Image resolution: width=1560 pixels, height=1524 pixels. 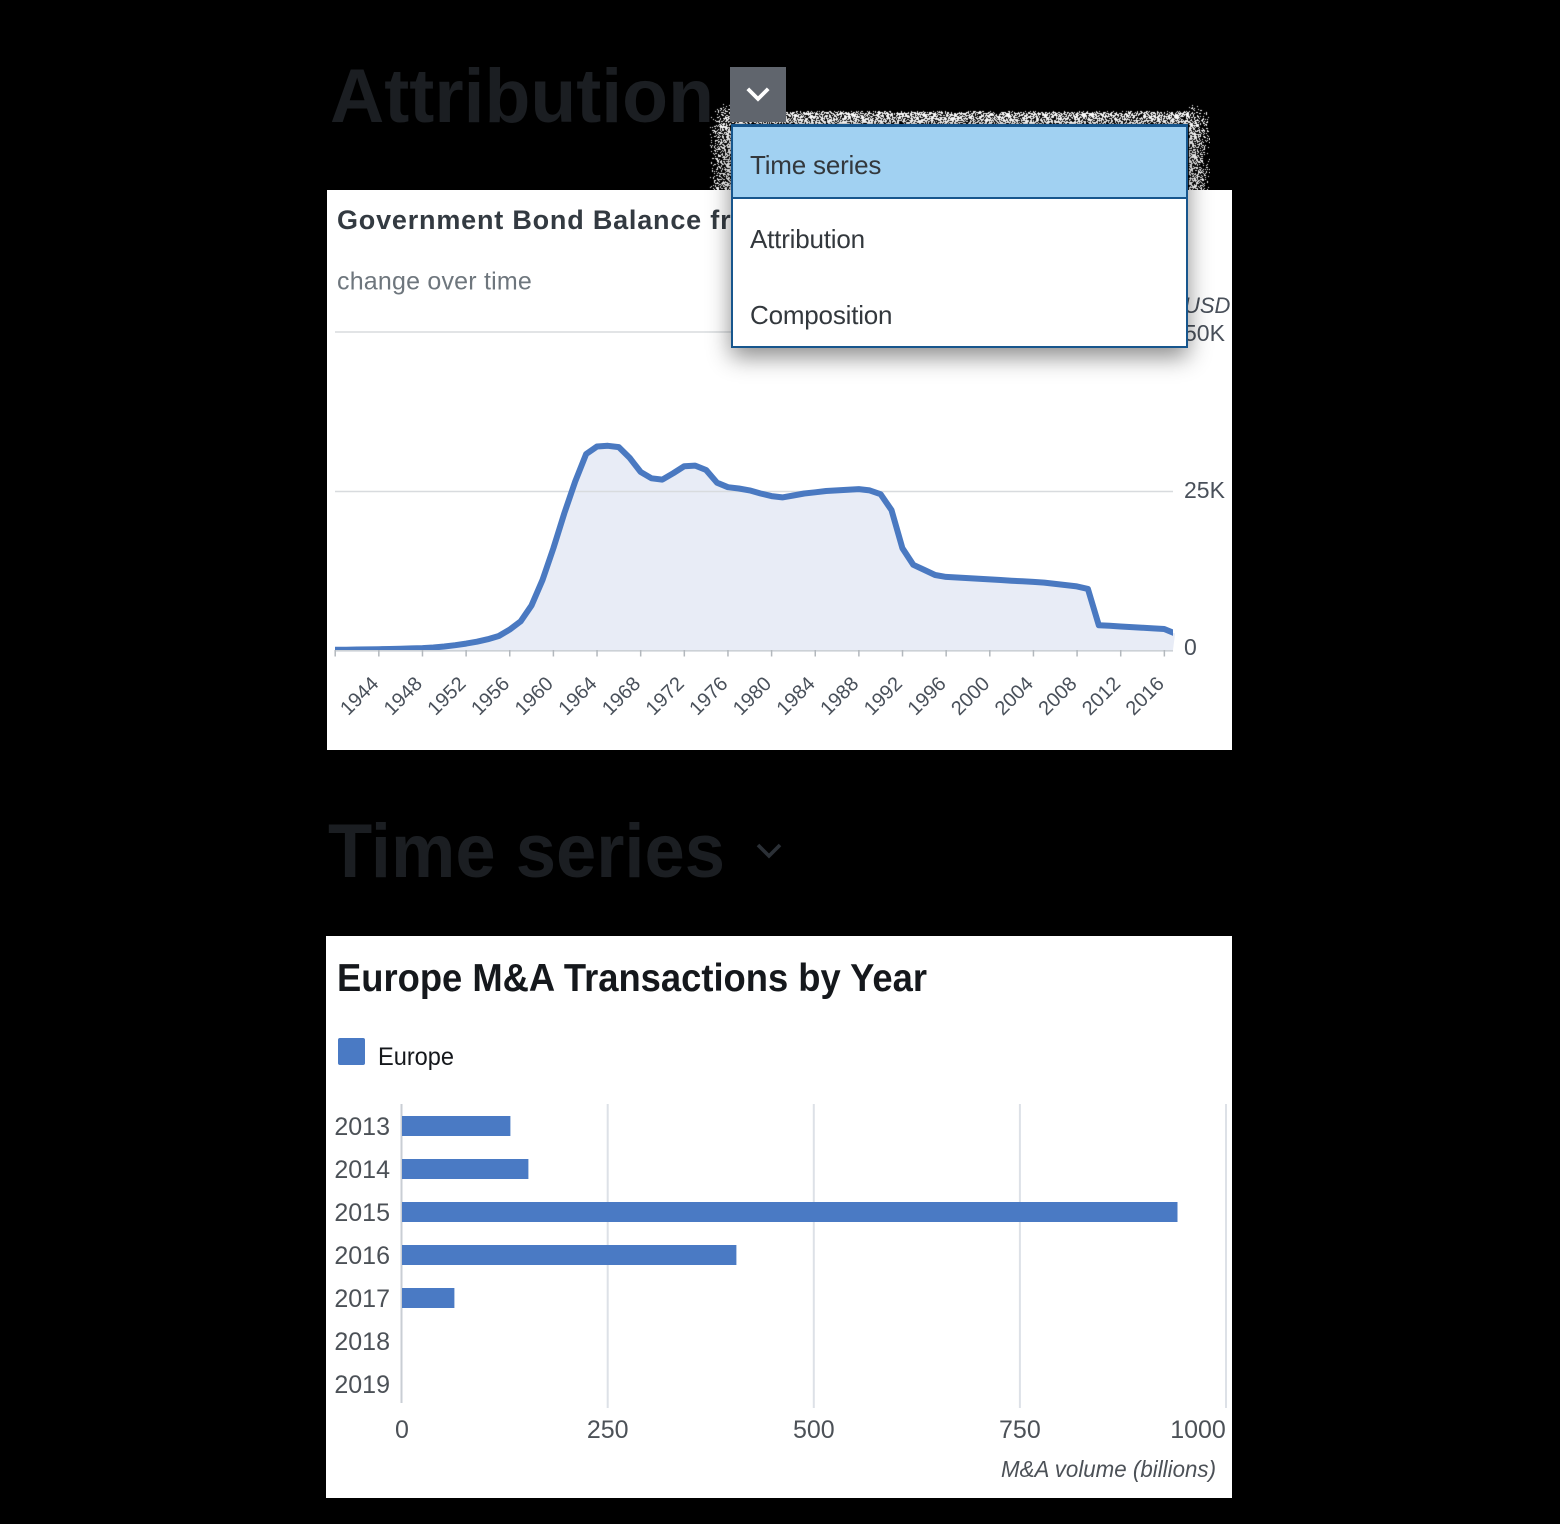 I want to click on svg-text: 1000, so click(x=1198, y=1430).